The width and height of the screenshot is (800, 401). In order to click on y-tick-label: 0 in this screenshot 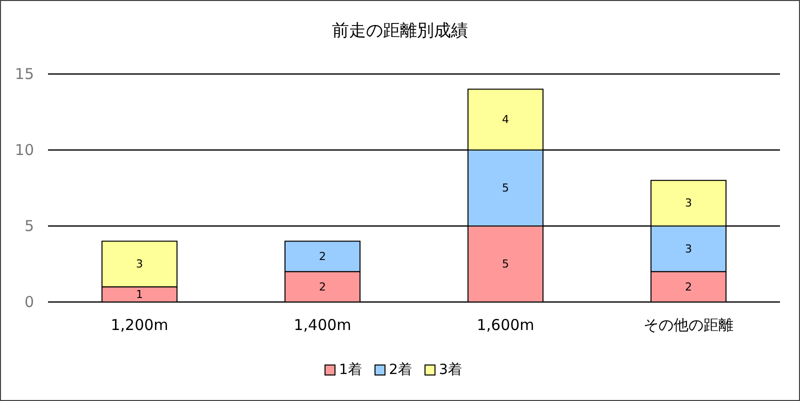, I will do `click(29, 302)`.